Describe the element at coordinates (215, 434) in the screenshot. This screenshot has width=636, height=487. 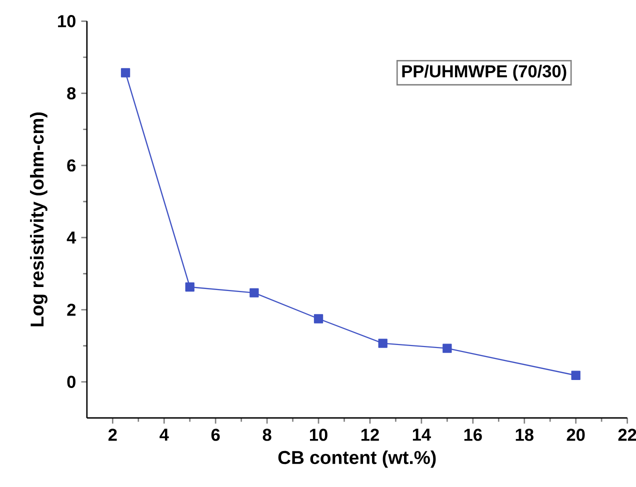
I see `x-tick-label: 6` at that location.